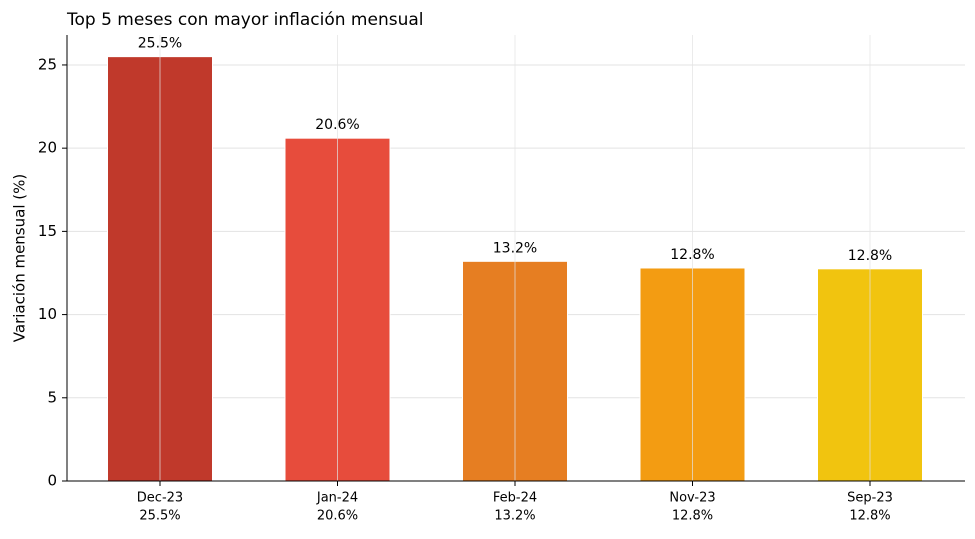  Describe the element at coordinates (515, 248) in the screenshot. I see `value-label: 13.2%` at that location.